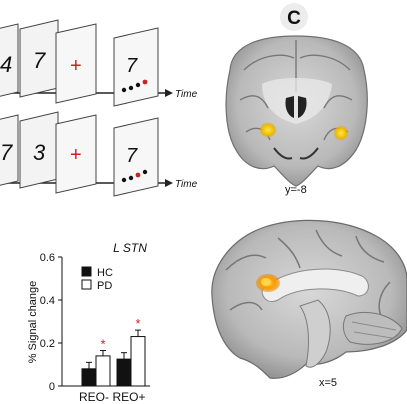  What do you see at coordinates (39, 152) in the screenshot?
I see `stimulus-digit: 3` at bounding box center [39, 152].